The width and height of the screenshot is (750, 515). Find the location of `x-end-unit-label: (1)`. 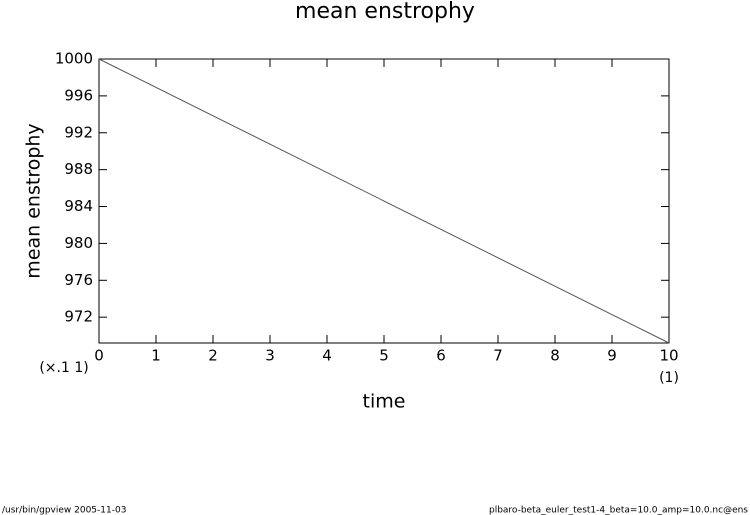

x-end-unit-label: (1) is located at coordinates (669, 378).